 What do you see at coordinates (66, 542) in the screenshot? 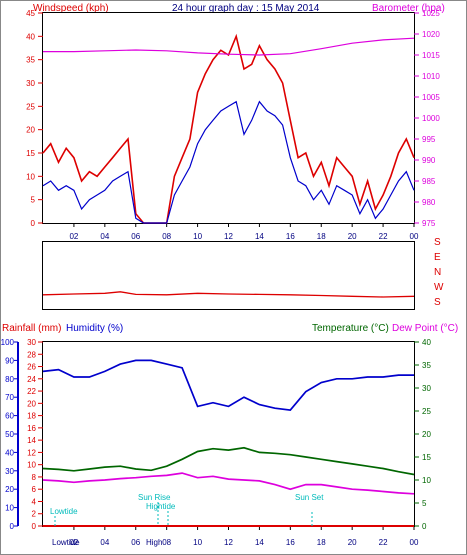
I see `lowtide-bottom-label: Lowtide` at bounding box center [66, 542].